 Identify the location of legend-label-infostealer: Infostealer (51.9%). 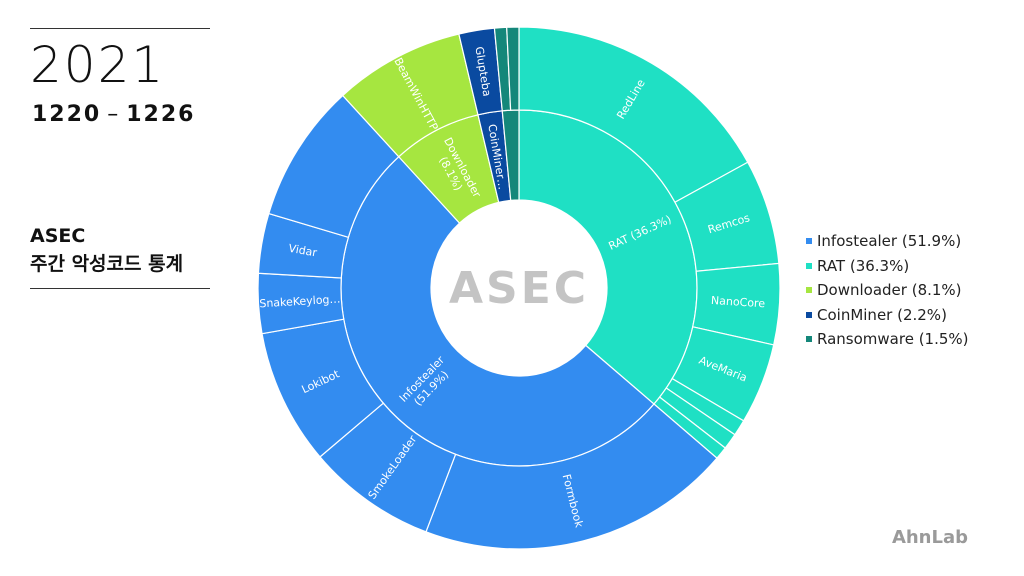
(889, 241).